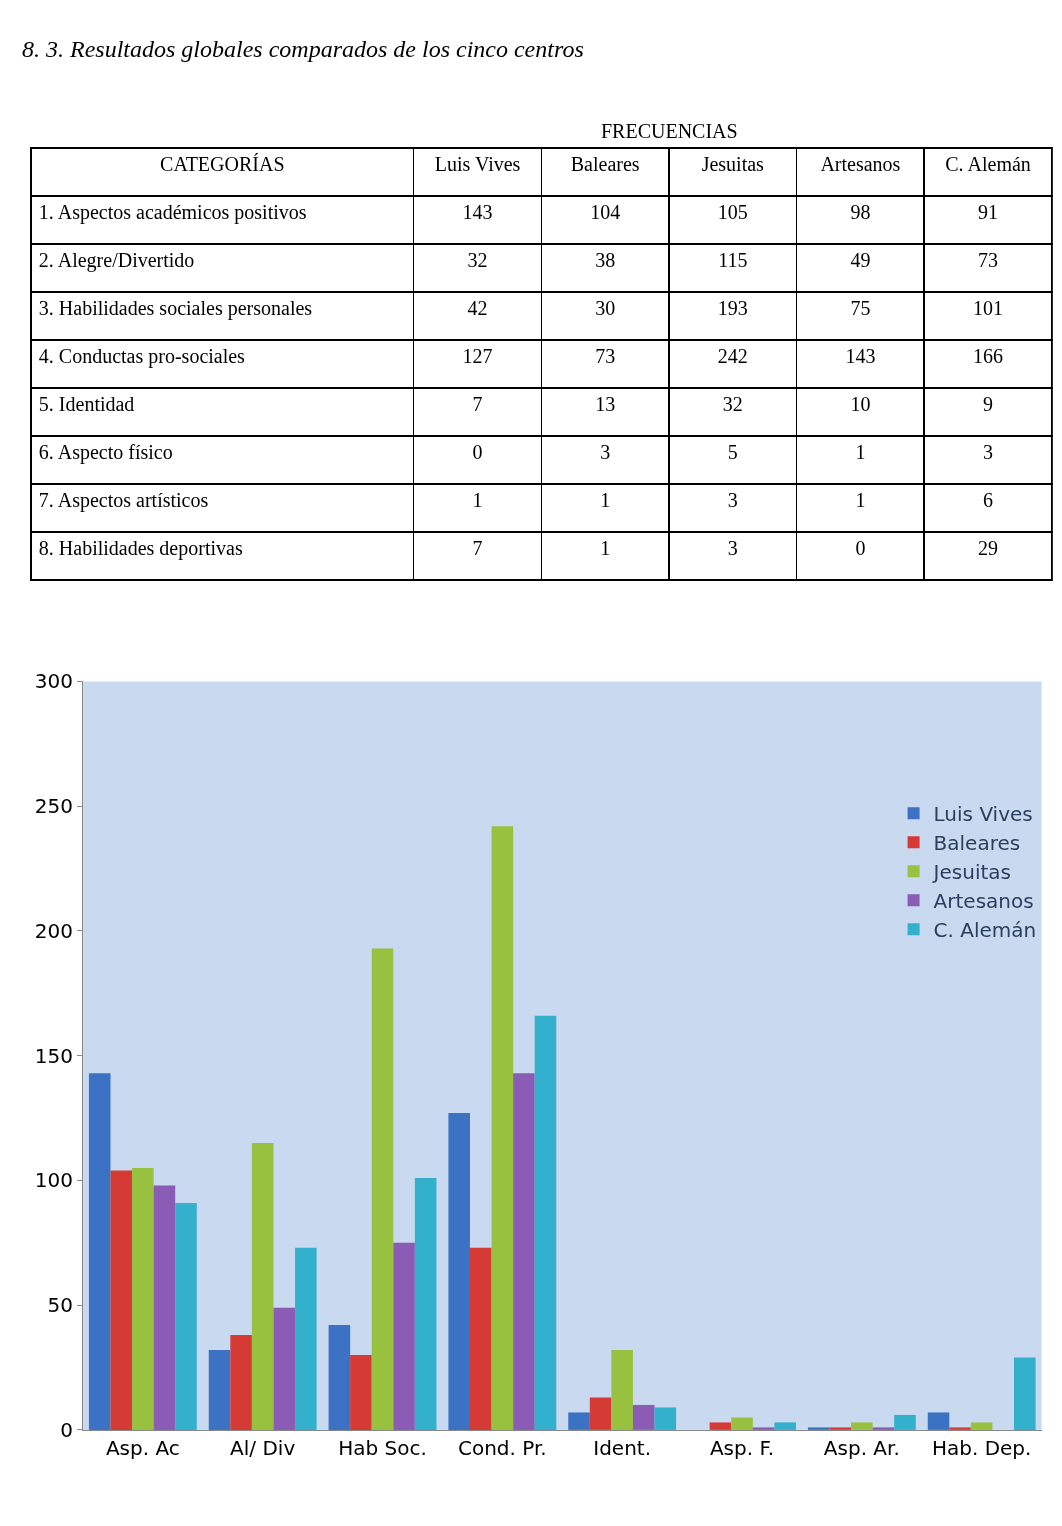  I want to click on legend-label: Artesanos, so click(983, 901).